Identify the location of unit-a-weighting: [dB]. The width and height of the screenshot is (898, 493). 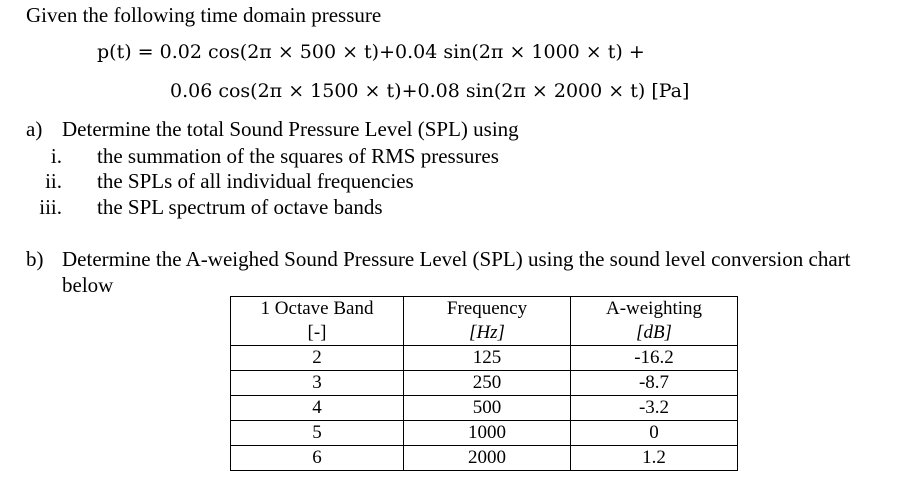
(654, 333).